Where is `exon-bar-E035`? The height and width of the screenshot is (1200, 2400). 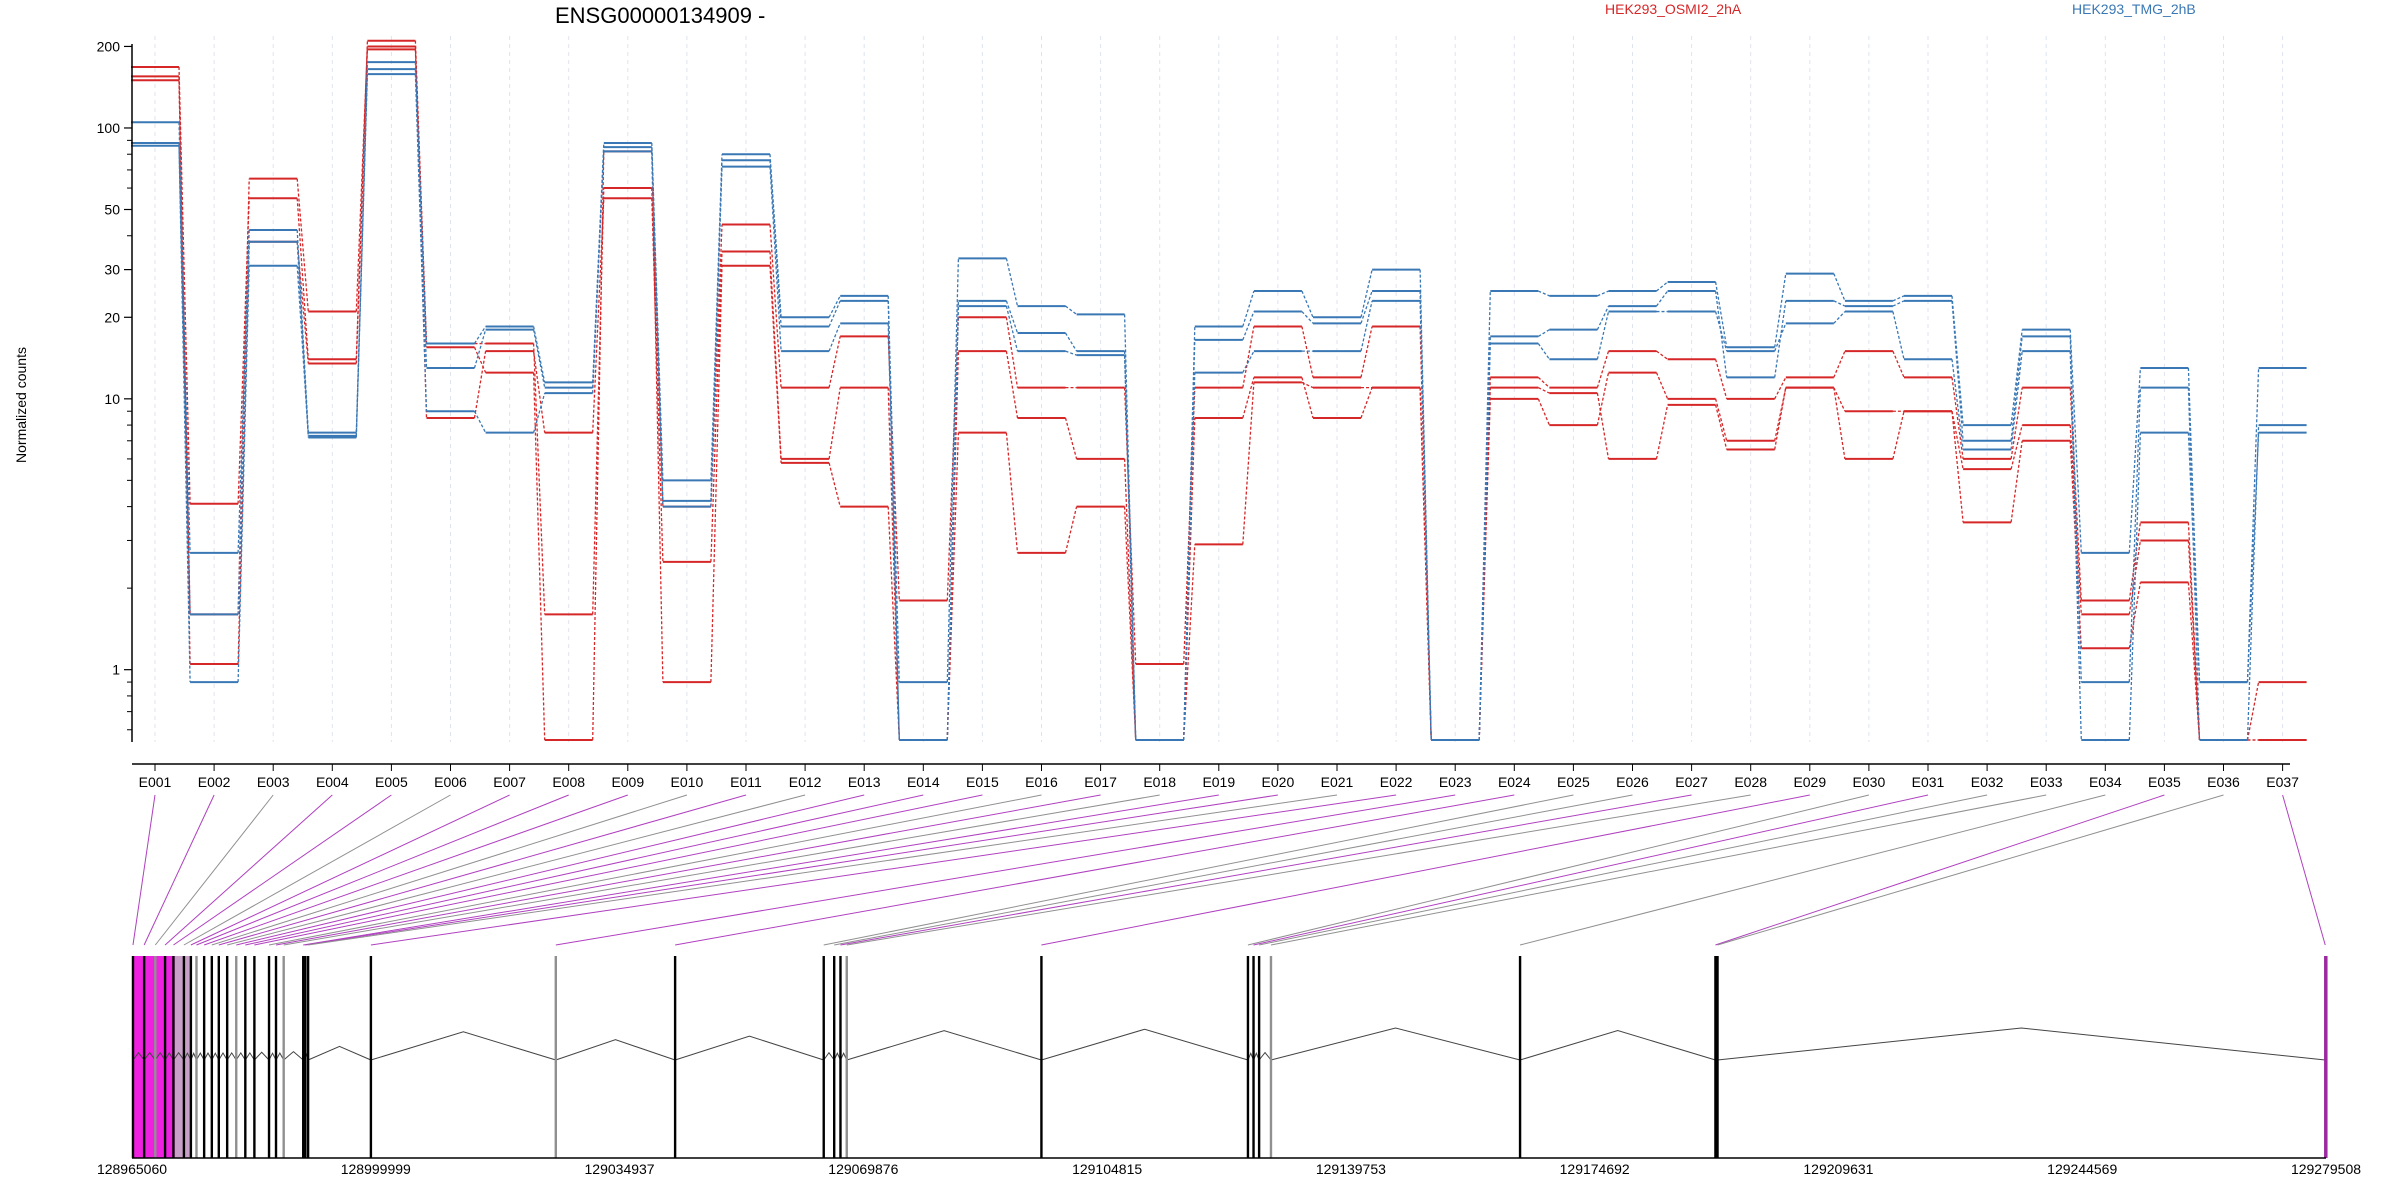 exon-bar-E035 is located at coordinates (1715, 1057).